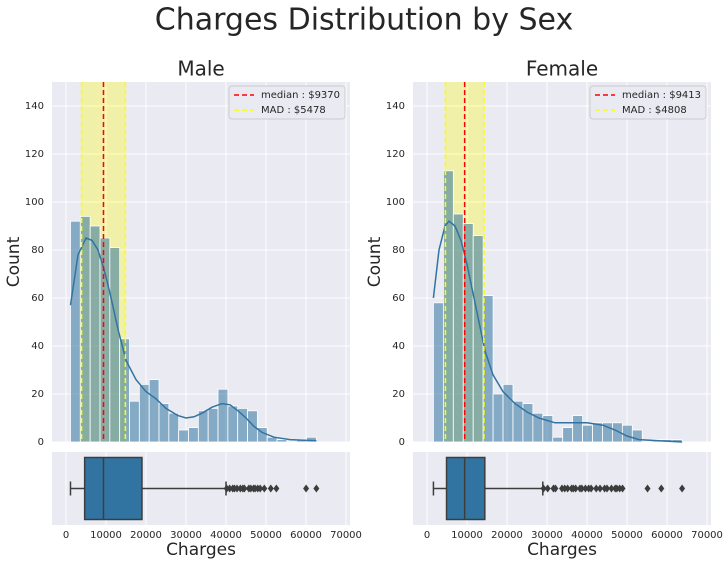 This screenshot has height=565, width=728. What do you see at coordinates (661, 95) in the screenshot?
I see `legend-label: median : $9413` at bounding box center [661, 95].